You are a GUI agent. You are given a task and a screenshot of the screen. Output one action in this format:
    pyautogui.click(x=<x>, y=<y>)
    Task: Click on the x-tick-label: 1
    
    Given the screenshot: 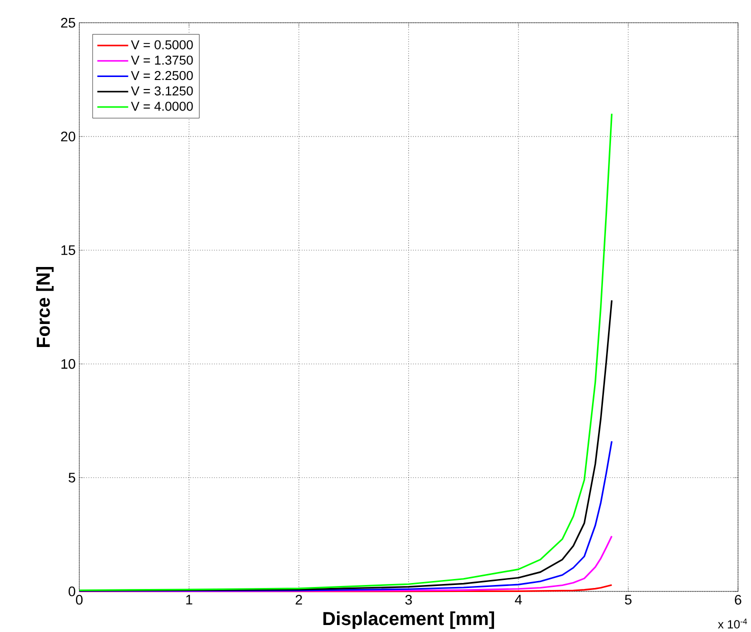 What is the action you would take?
    pyautogui.click(x=189, y=599)
    